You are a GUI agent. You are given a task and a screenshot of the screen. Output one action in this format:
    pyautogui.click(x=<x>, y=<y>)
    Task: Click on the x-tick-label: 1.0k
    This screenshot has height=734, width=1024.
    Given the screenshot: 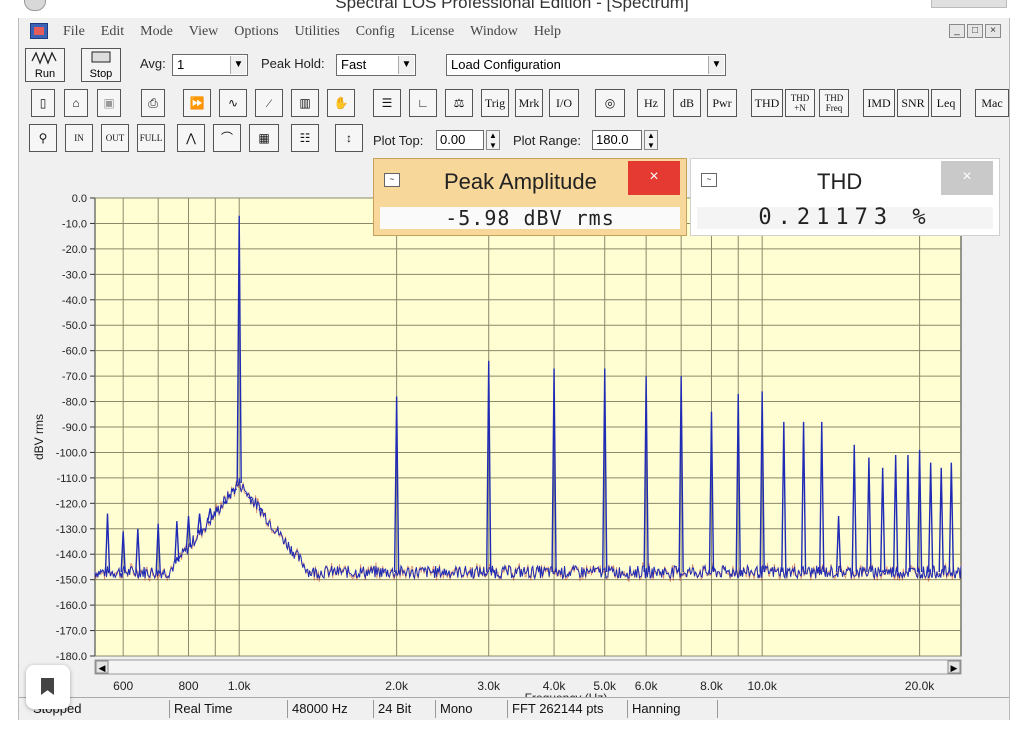 What is the action you would take?
    pyautogui.click(x=240, y=686)
    